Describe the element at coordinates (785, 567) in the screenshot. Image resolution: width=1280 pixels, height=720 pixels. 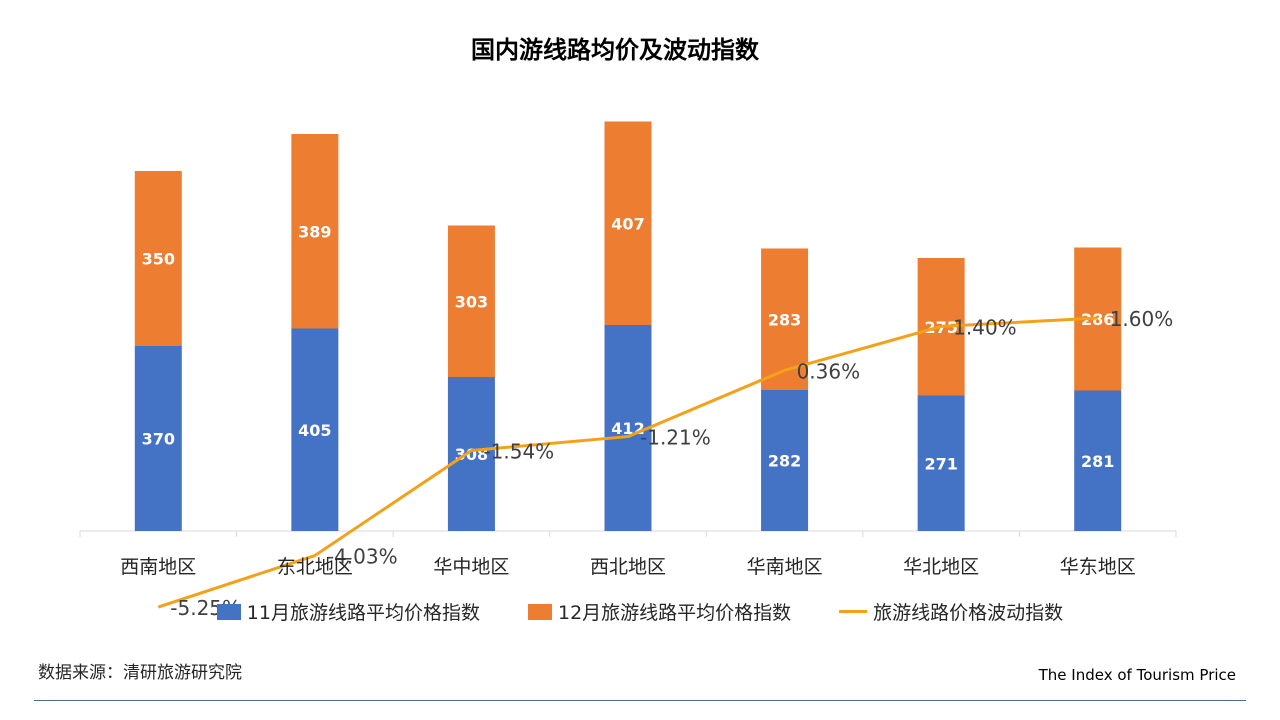
I see `category-label: 华南地区` at that location.